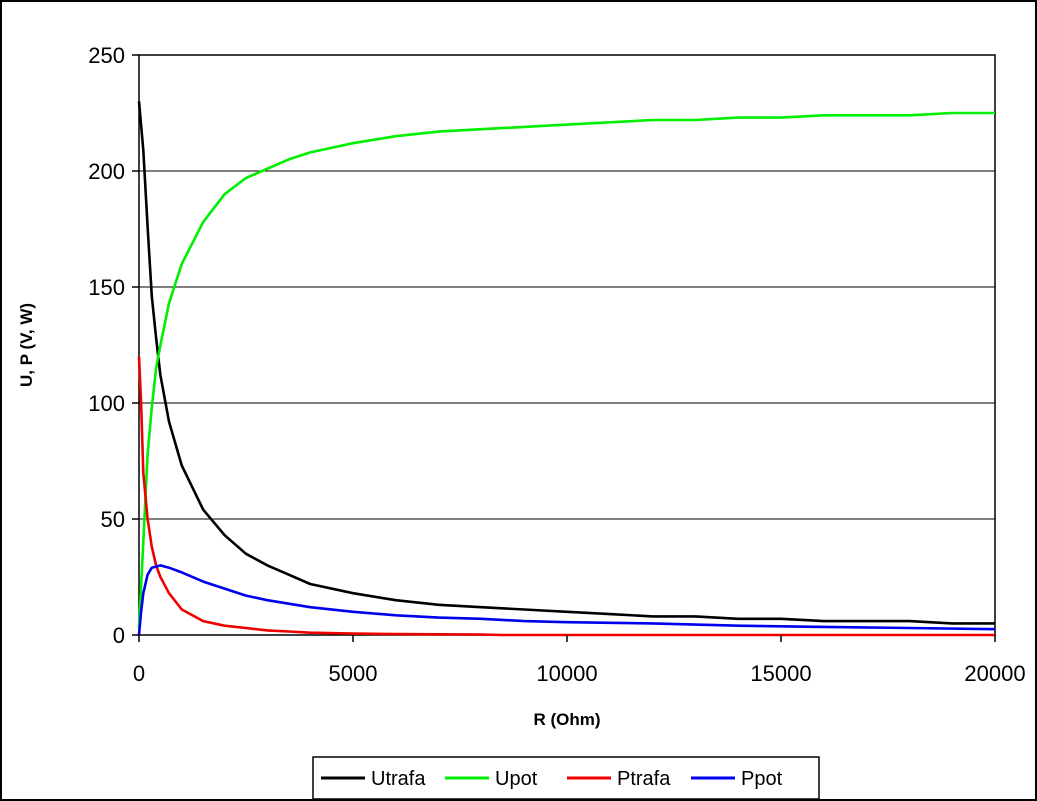 Image resolution: width=1037 pixels, height=801 pixels. I want to click on x-tick-label: 0, so click(139, 673).